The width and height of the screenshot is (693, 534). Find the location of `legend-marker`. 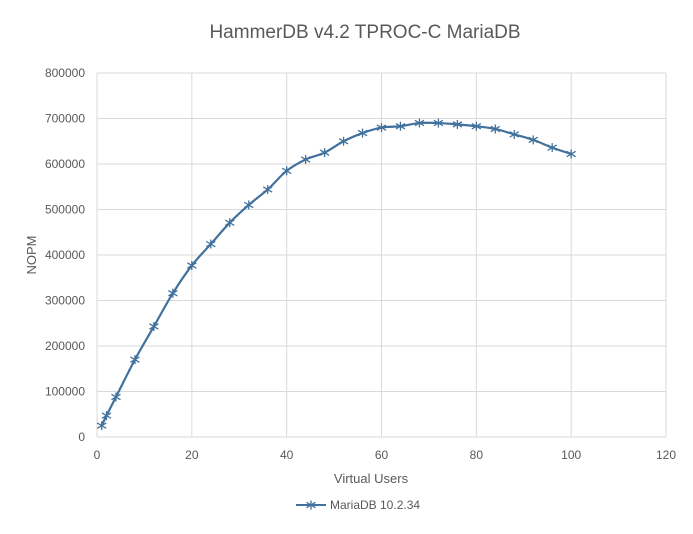

legend-marker is located at coordinates (311, 505).